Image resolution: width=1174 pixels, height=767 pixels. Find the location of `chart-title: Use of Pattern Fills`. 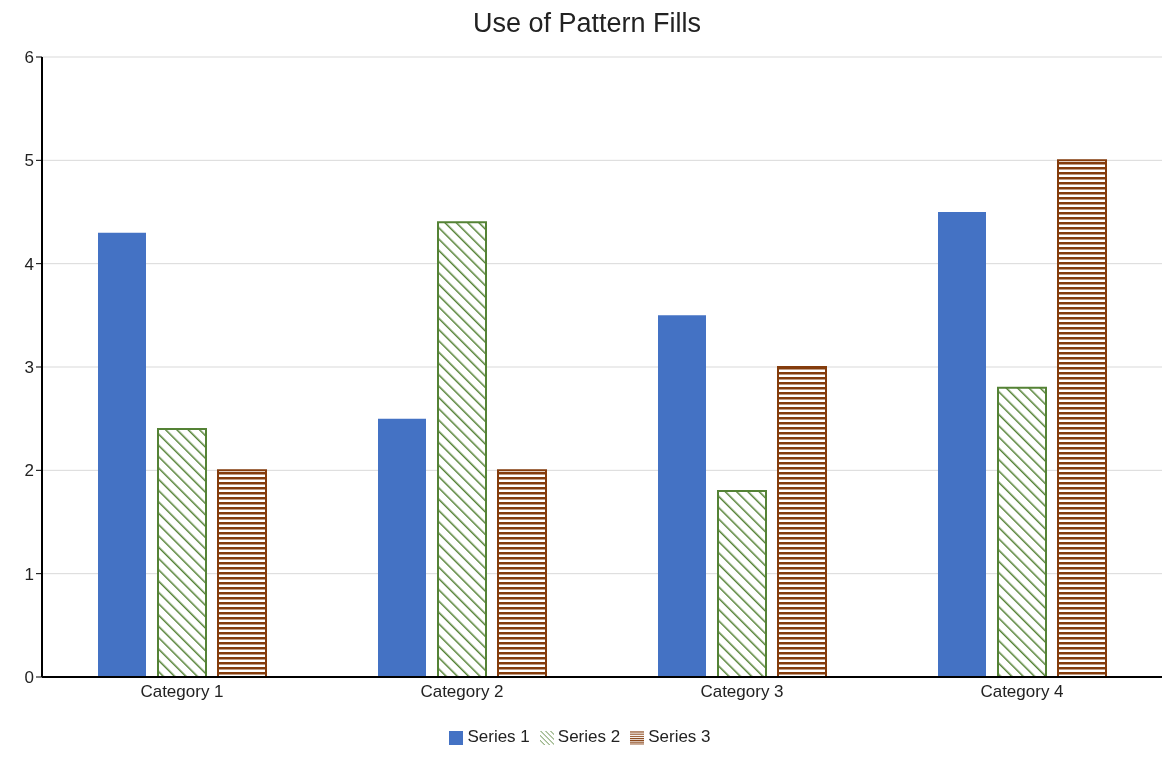

chart-title: Use of Pattern Fills is located at coordinates (587, 23).